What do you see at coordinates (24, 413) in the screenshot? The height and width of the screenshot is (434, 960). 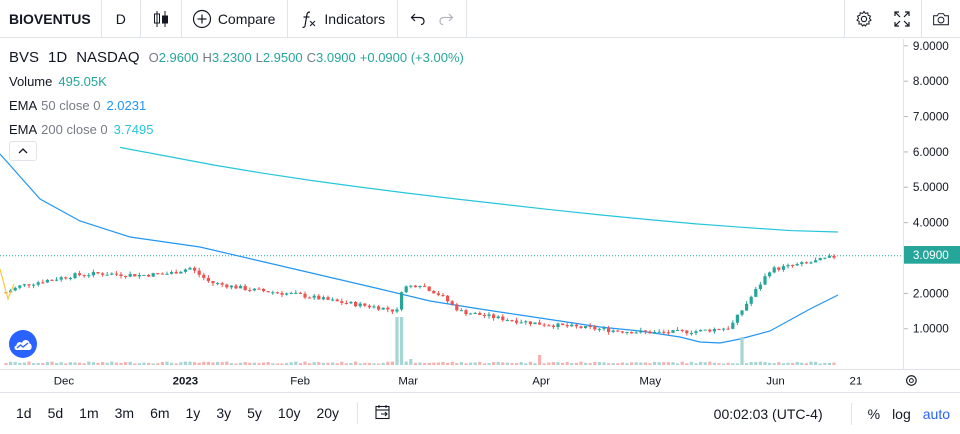 I see `range-1d-button: 1d` at bounding box center [24, 413].